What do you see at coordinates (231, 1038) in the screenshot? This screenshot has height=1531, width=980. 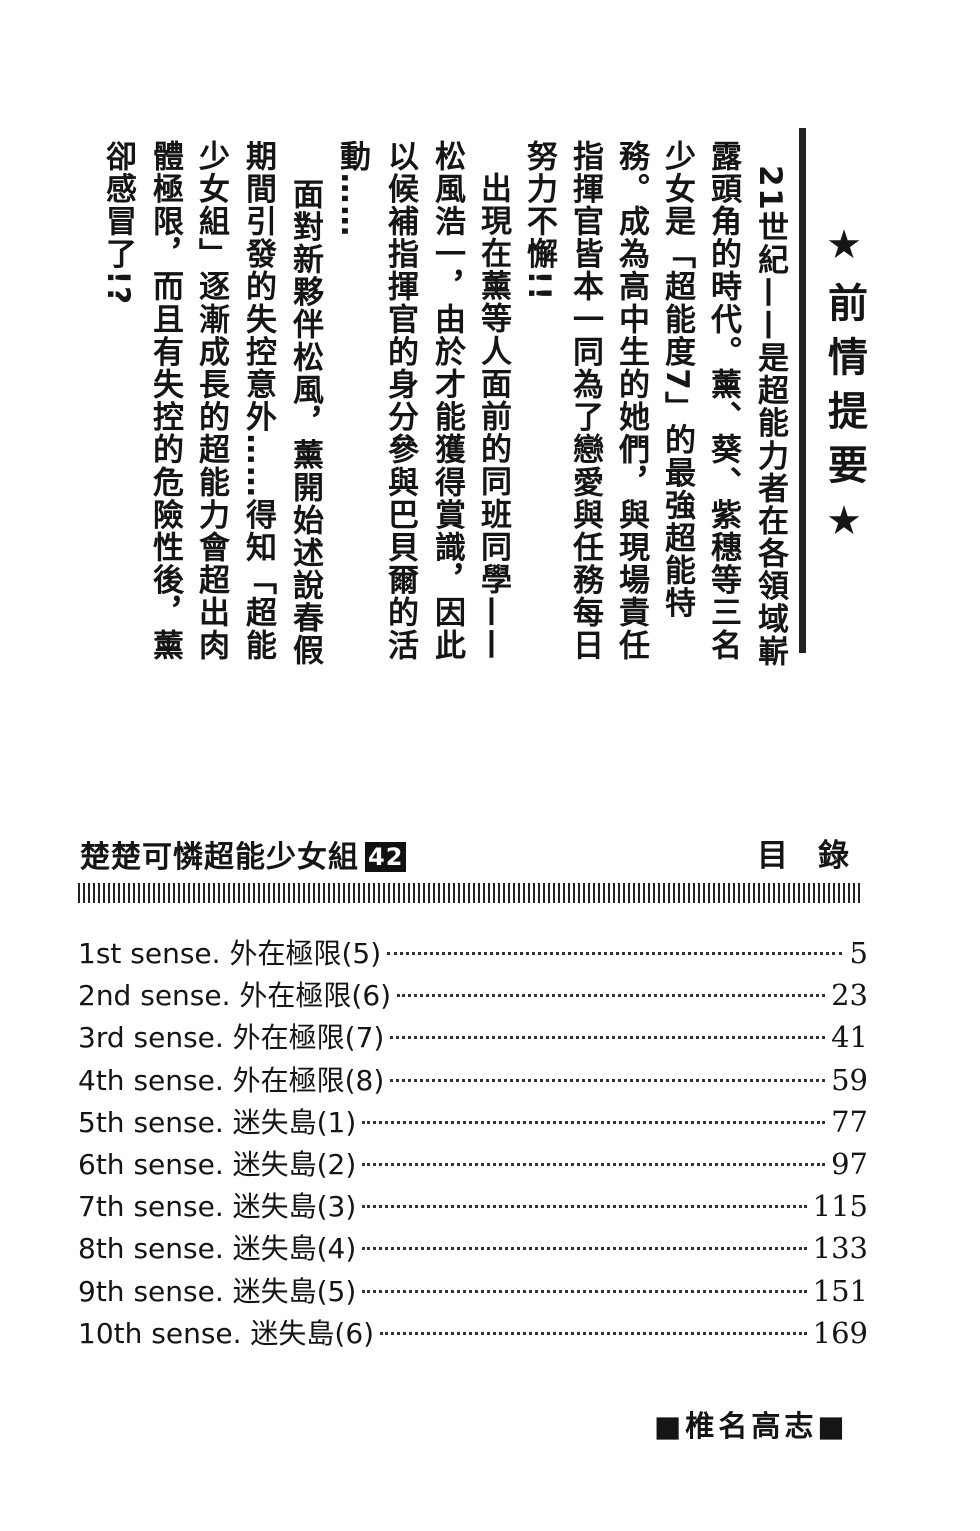 I see `toc-entry-label: 3rd sense. 外在極限(7)` at bounding box center [231, 1038].